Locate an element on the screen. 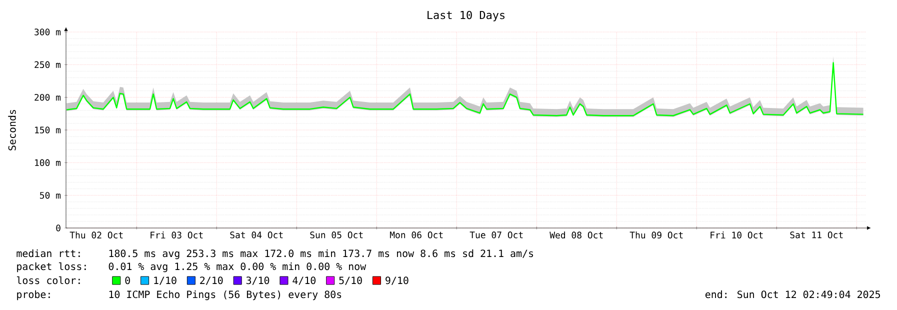 The width and height of the screenshot is (897, 310). legend-label: 2/10 is located at coordinates (211, 280).